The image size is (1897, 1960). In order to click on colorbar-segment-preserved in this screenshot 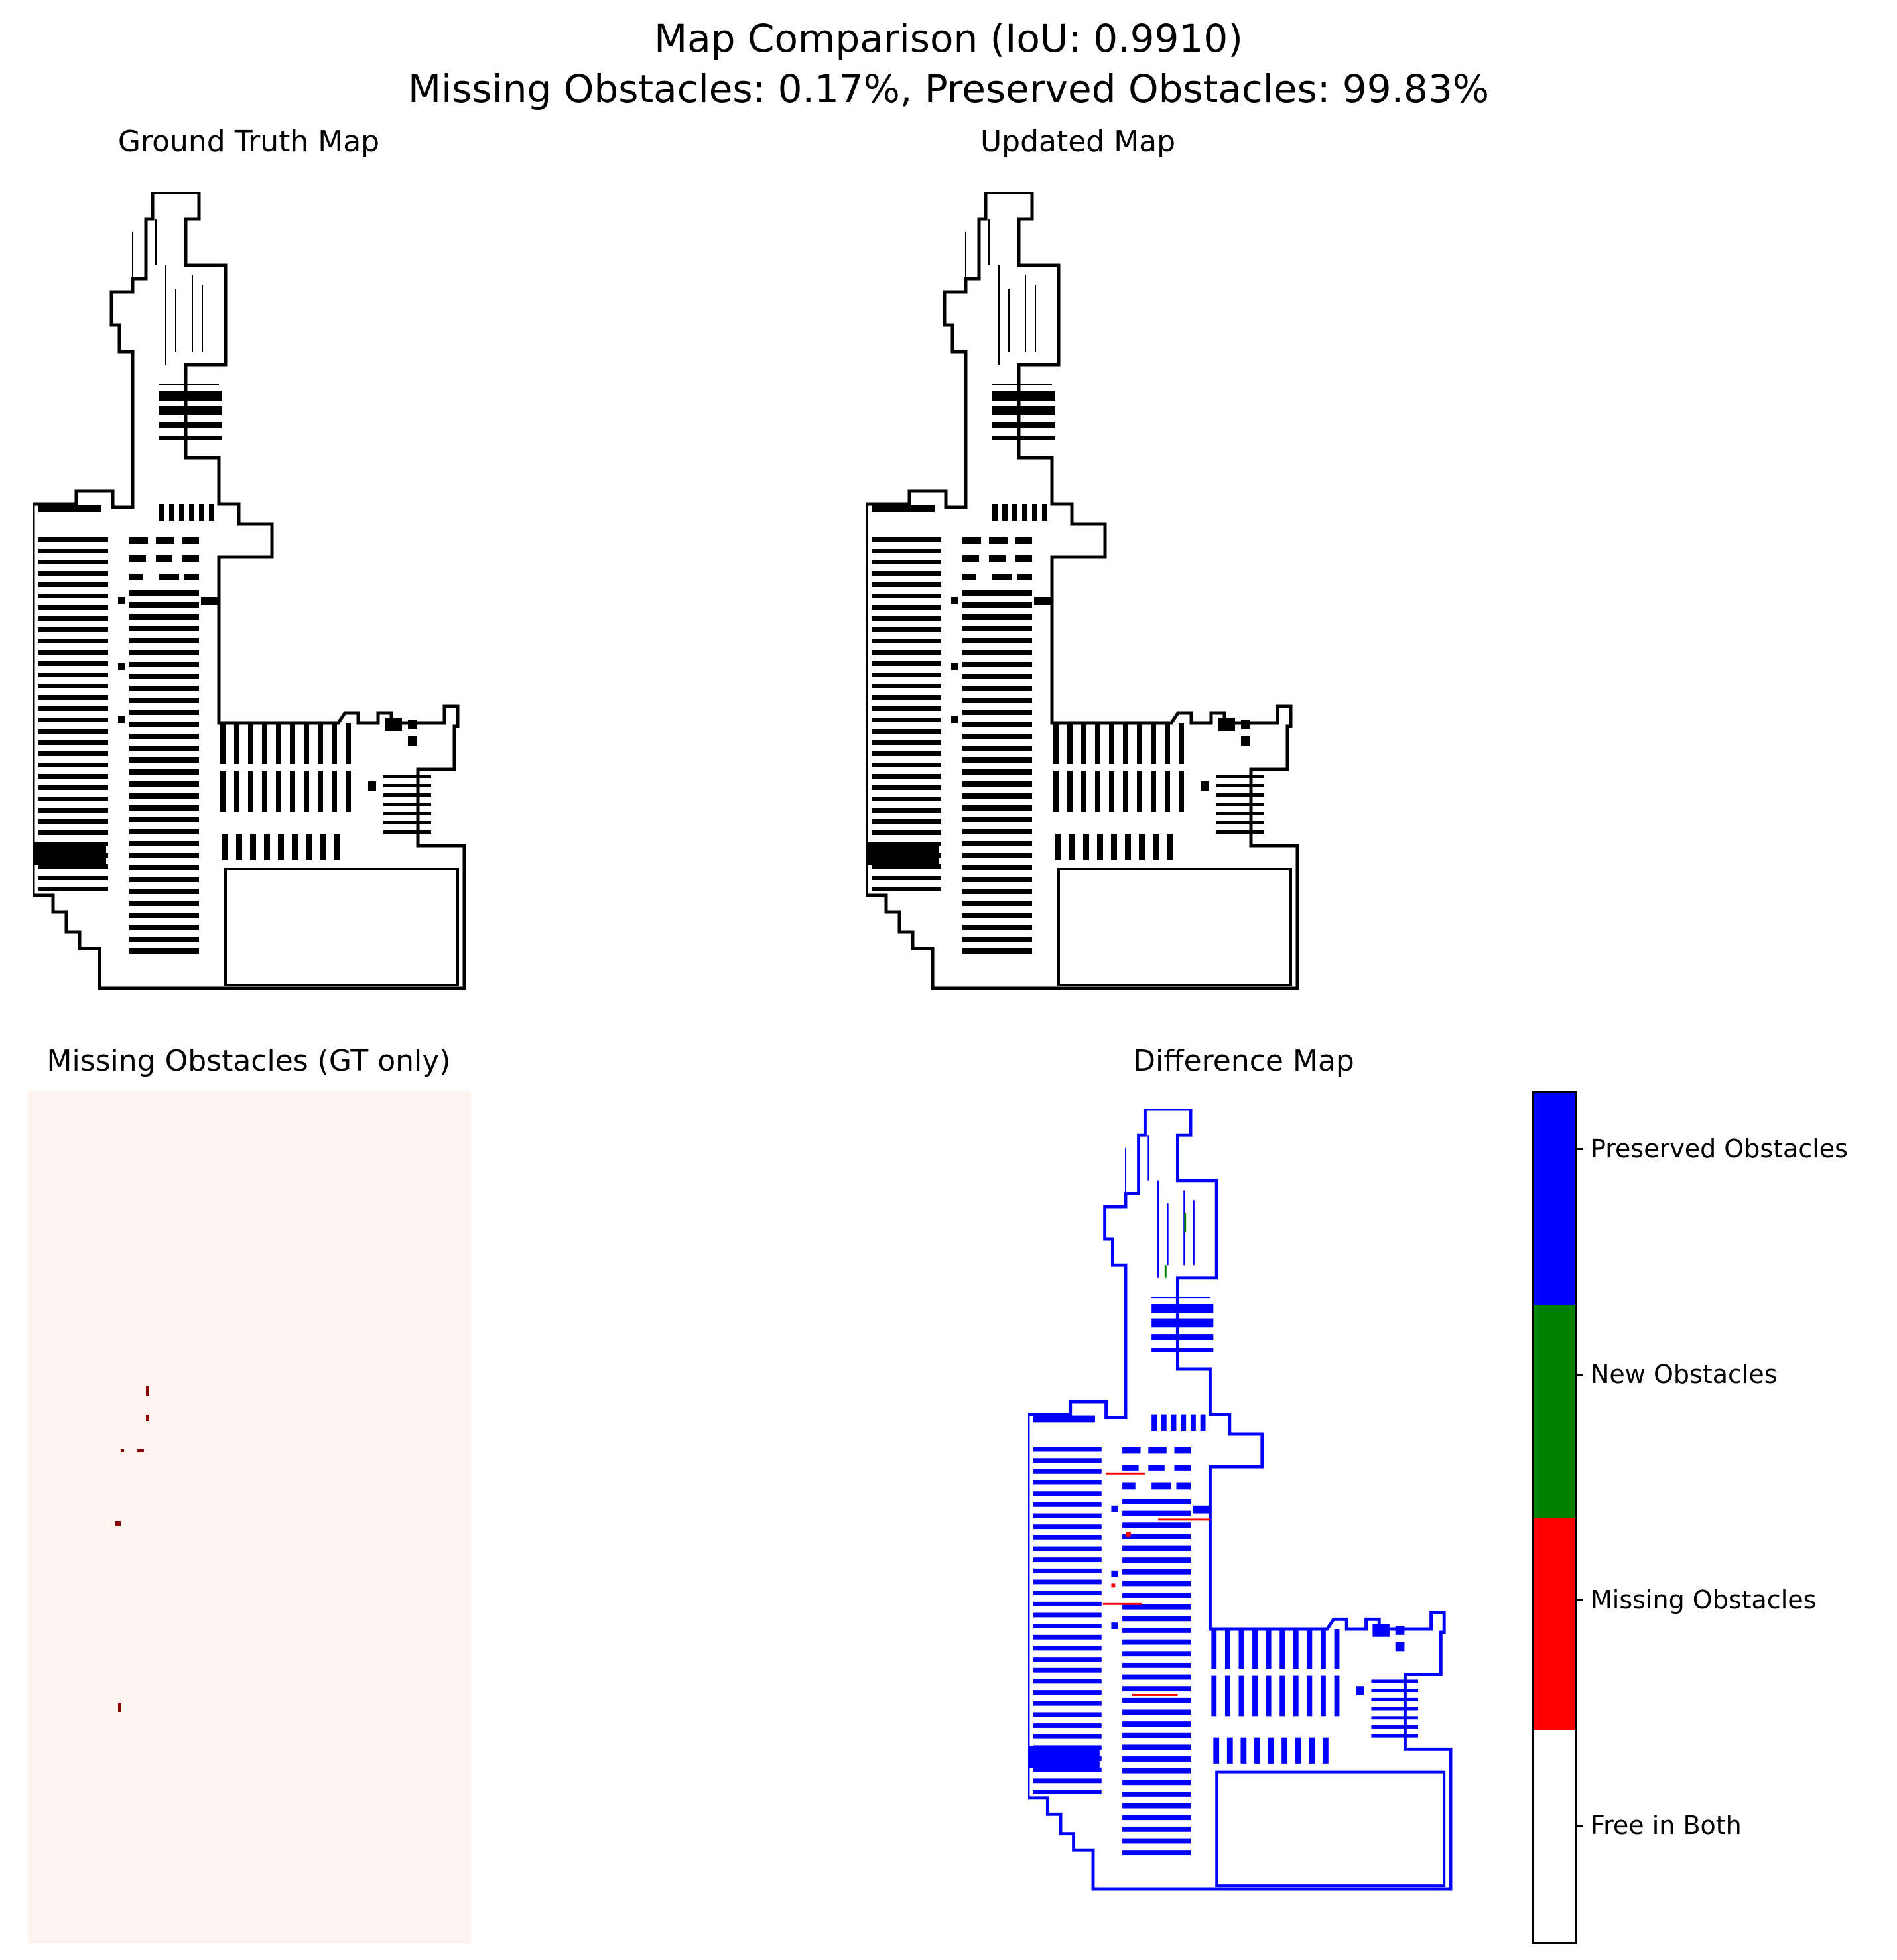, I will do `click(1554, 1199)`.